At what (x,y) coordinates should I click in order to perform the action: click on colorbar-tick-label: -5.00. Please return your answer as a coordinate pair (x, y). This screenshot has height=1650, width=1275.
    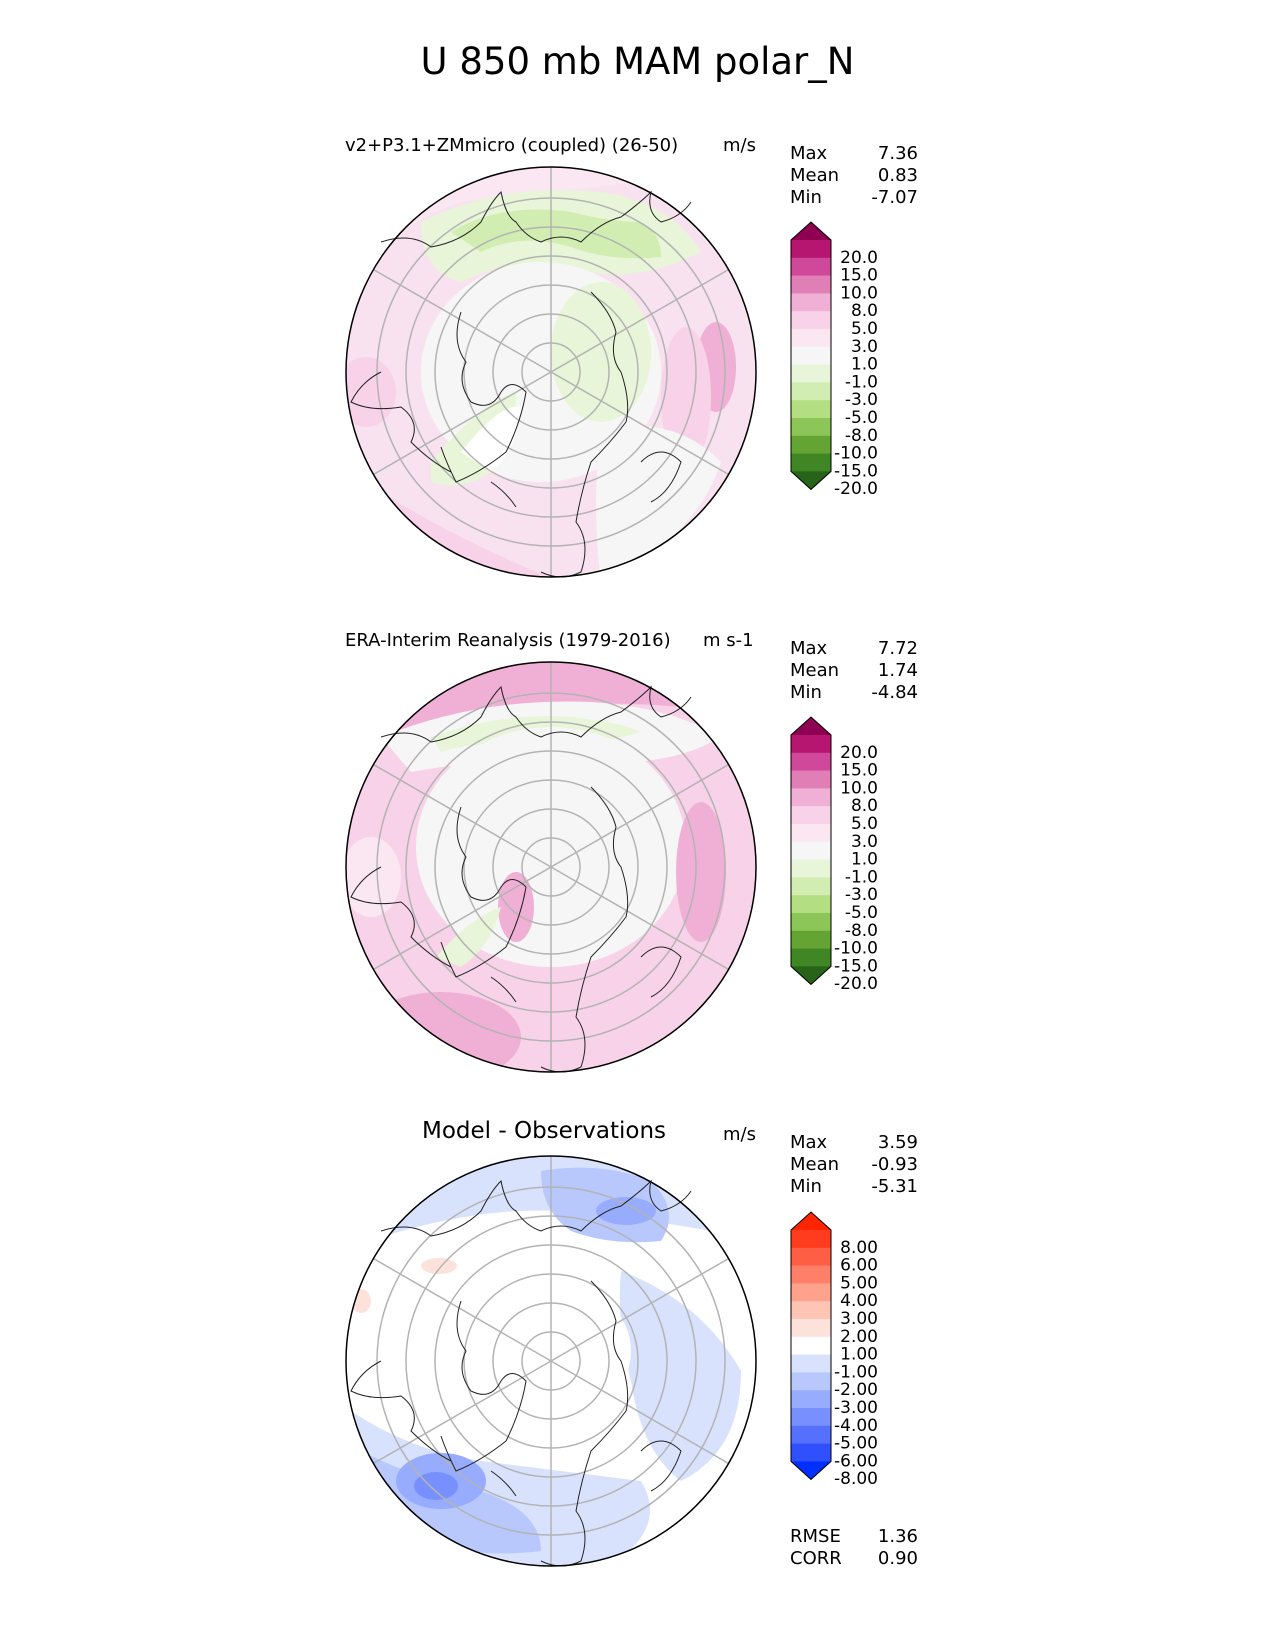
    Looking at the image, I should click on (856, 1444).